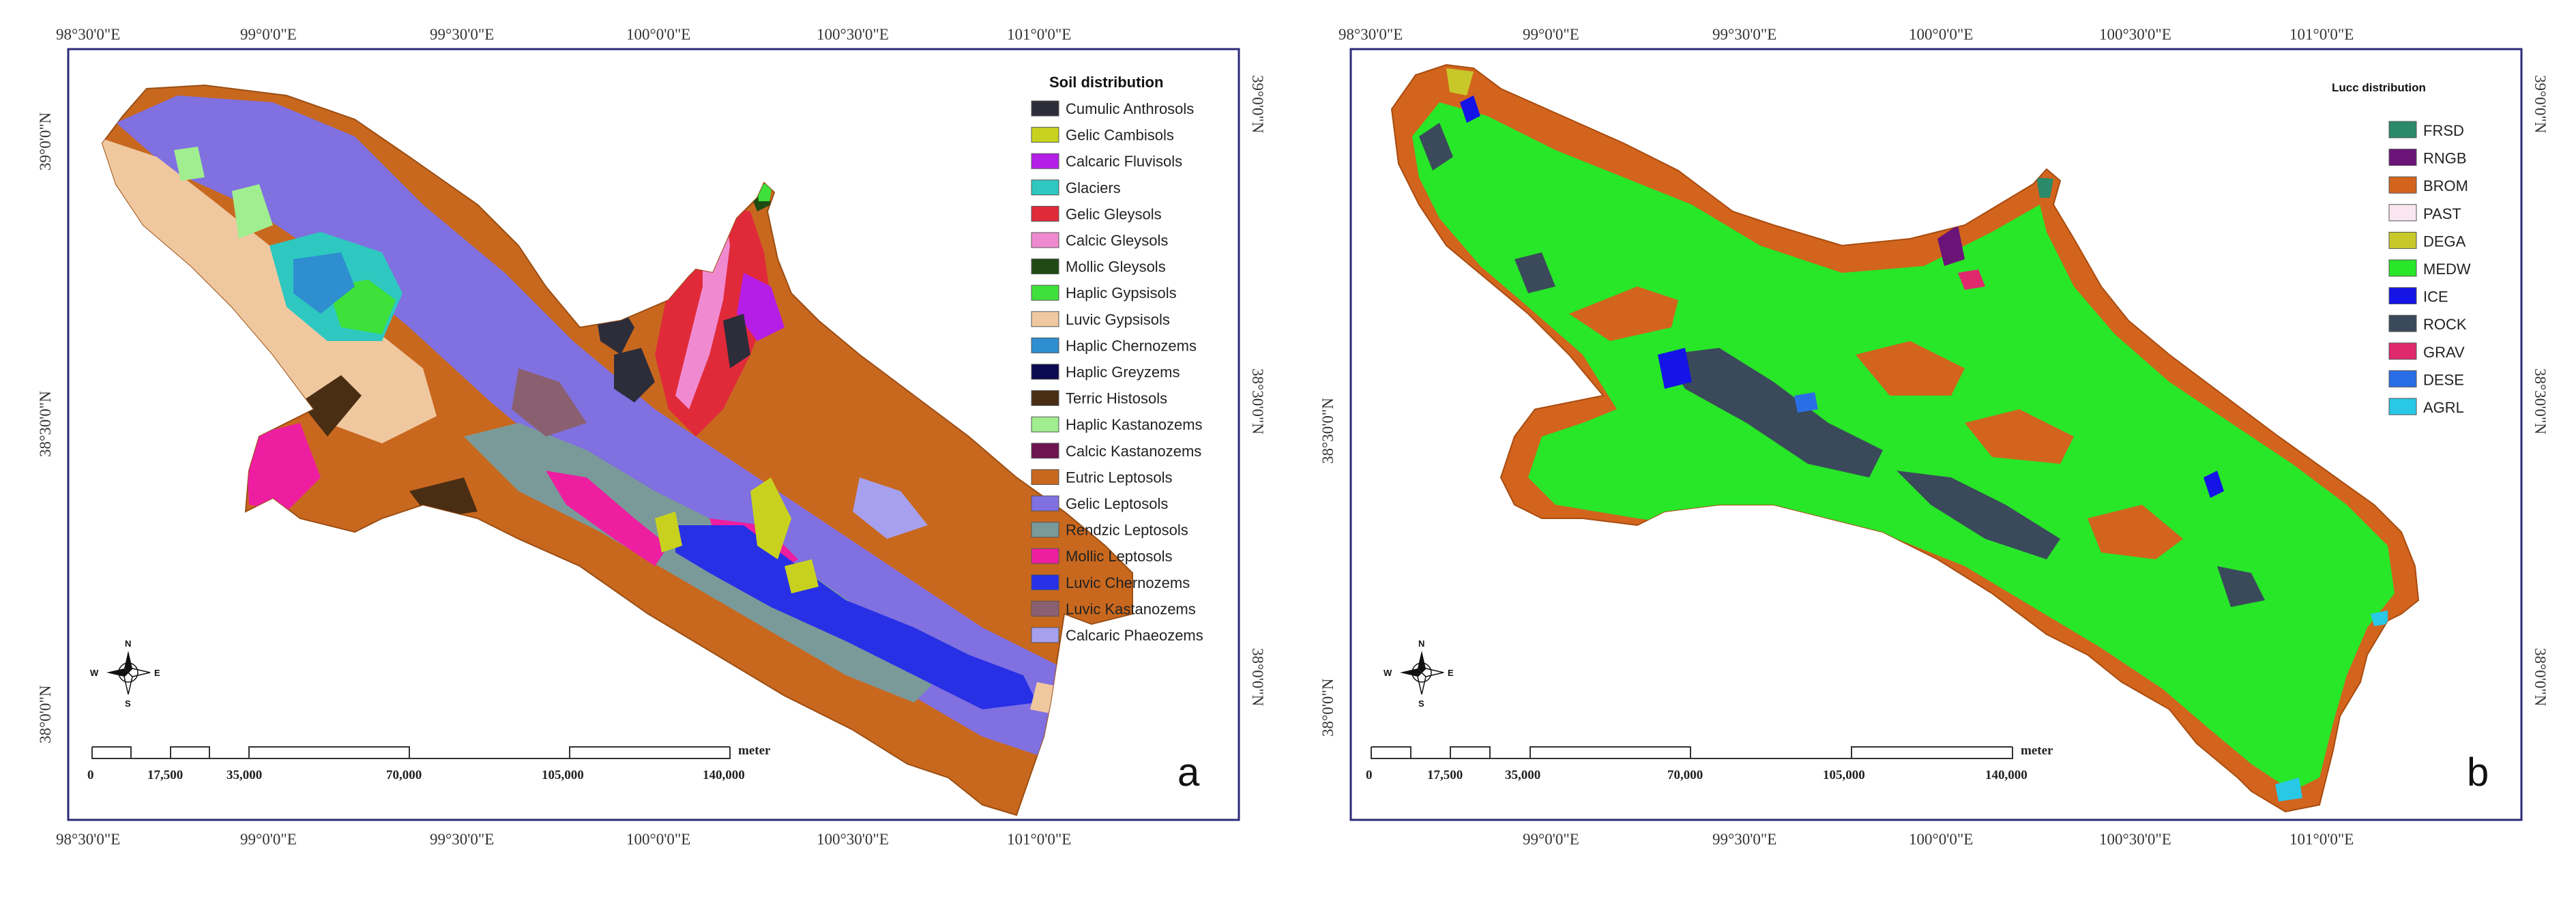 The width and height of the screenshot is (2576, 914). What do you see at coordinates (1118, 319) in the screenshot?
I see `legend-label: Luvic Gypsisols` at bounding box center [1118, 319].